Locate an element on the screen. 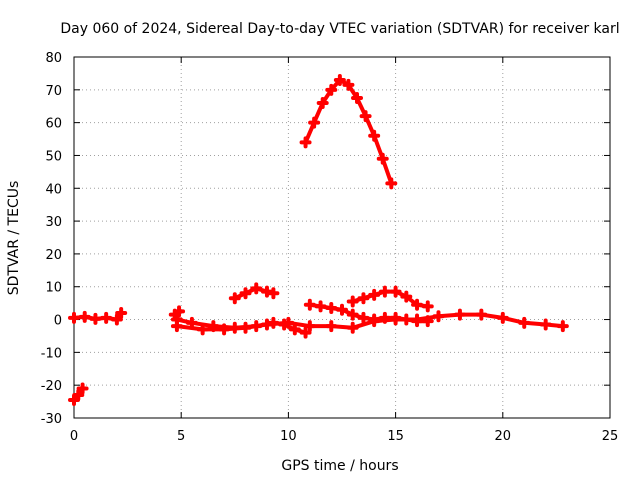 The height and width of the screenshot is (480, 640). y-tick-label: 80 is located at coordinates (53, 58).